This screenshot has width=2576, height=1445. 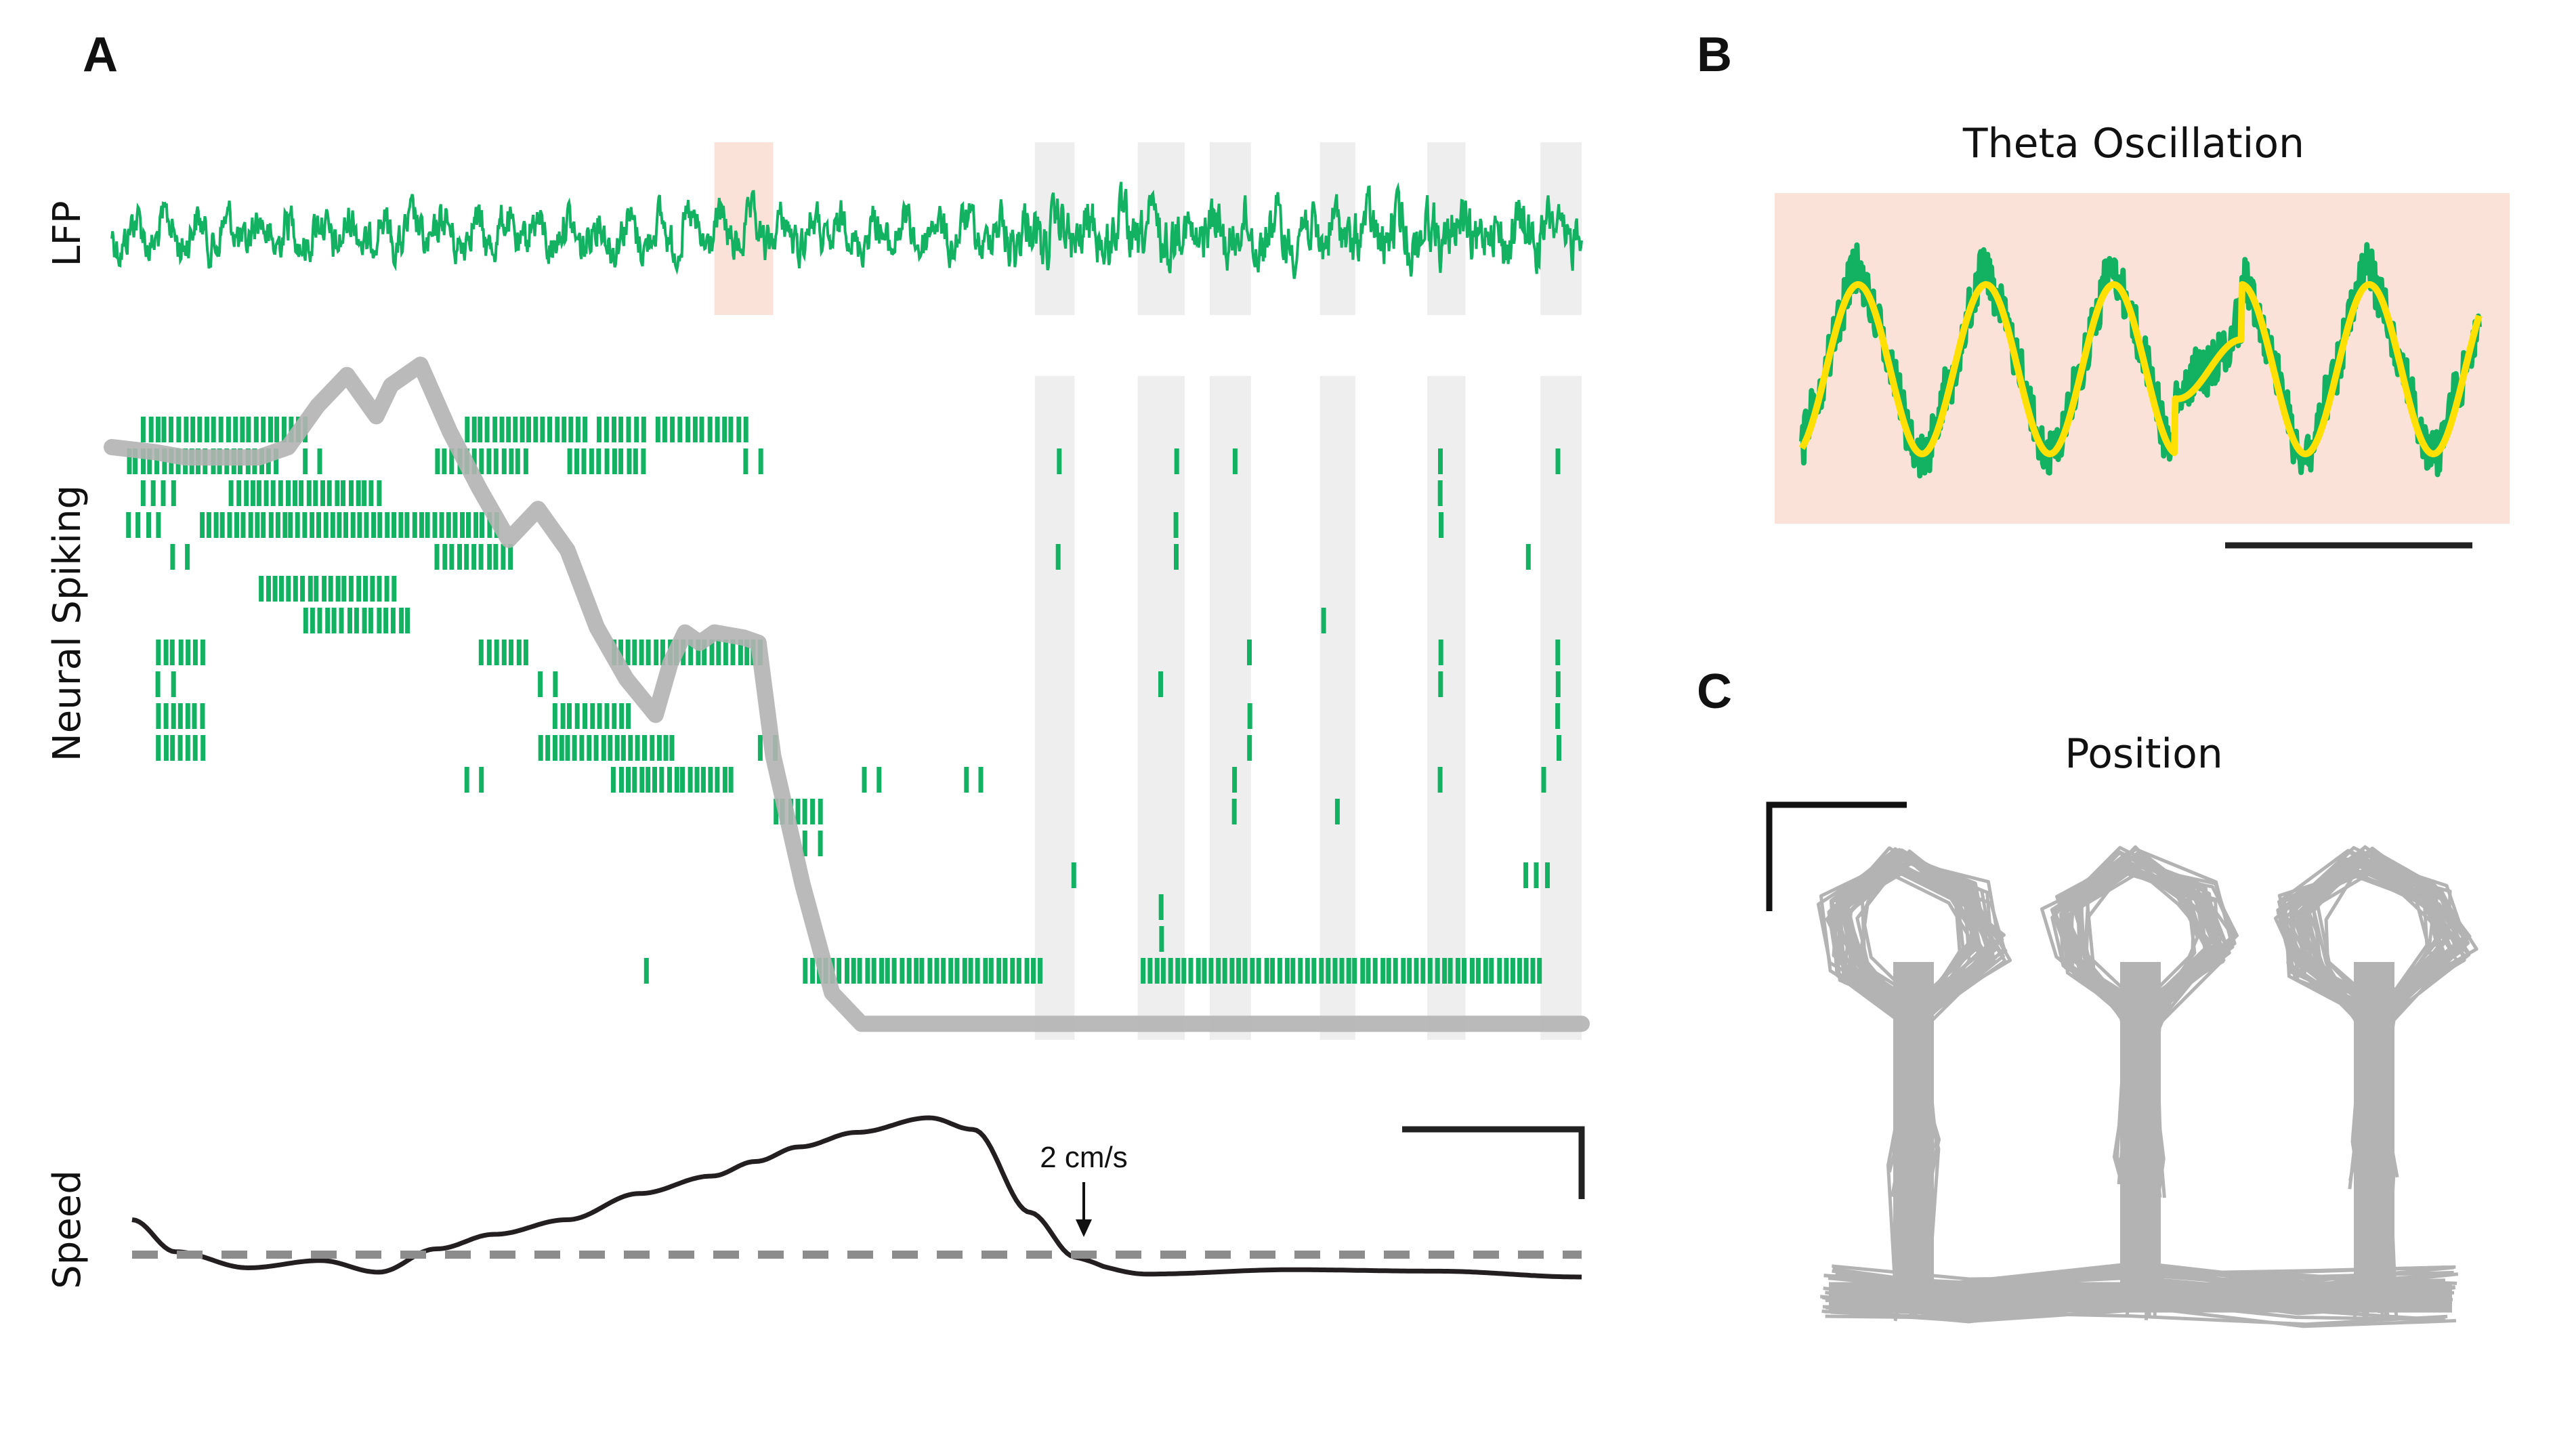 I want to click on panel-a-letter: A, so click(x=100, y=55).